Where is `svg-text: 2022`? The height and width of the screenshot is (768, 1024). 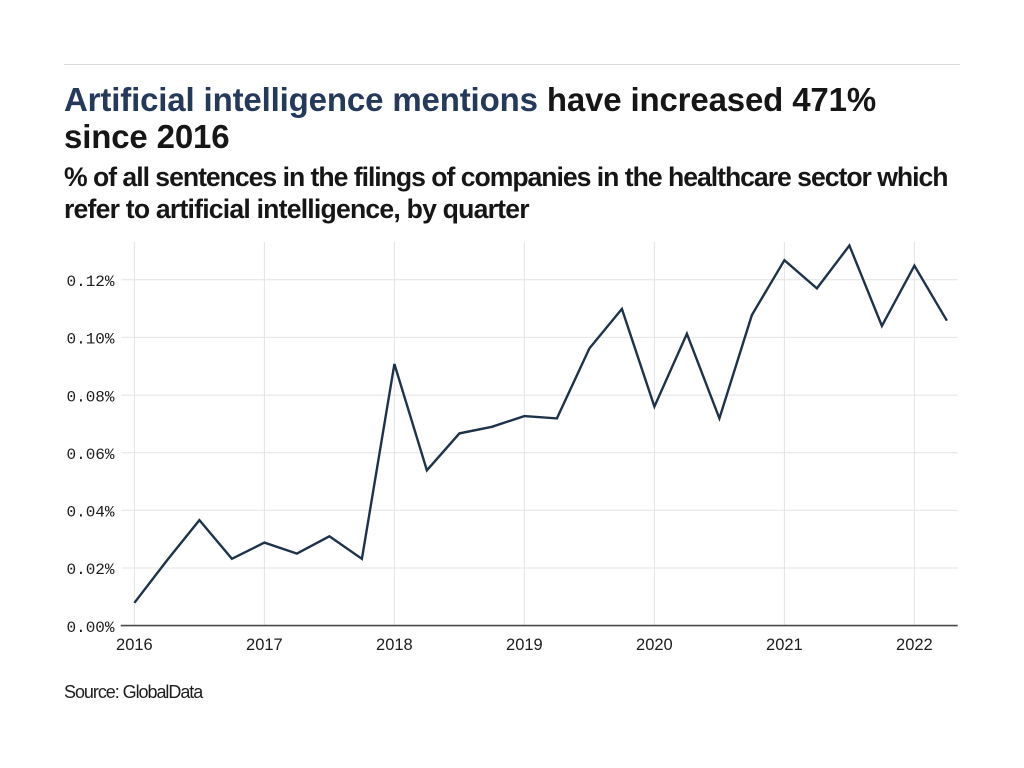 svg-text: 2022 is located at coordinates (914, 645).